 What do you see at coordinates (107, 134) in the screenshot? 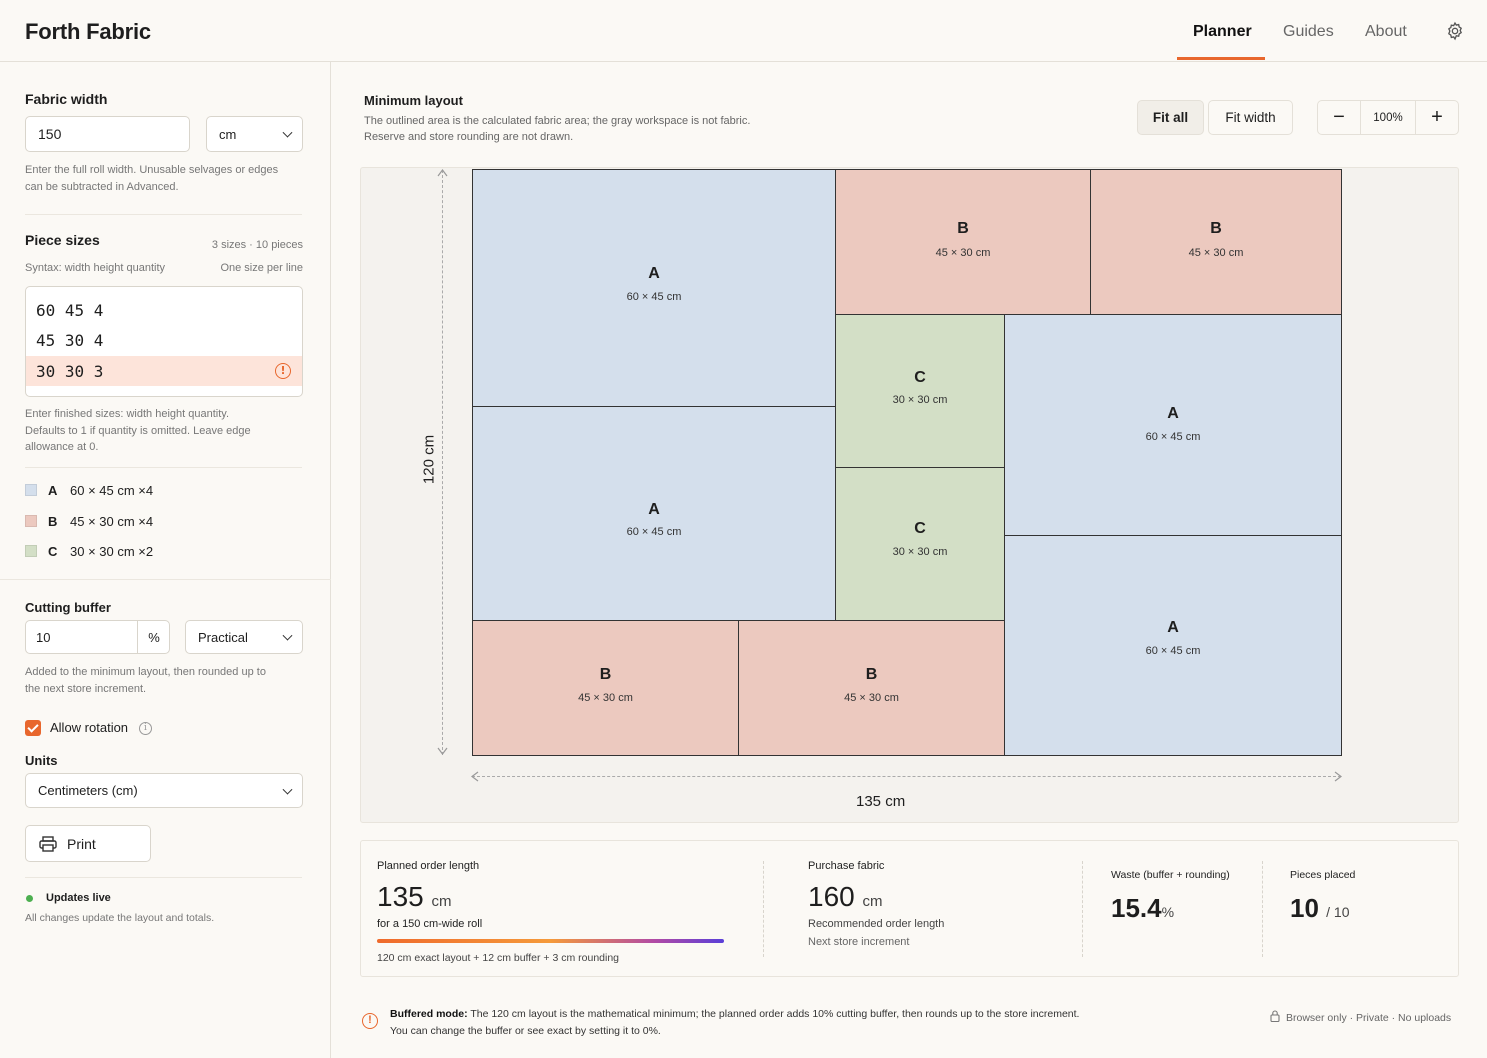
I see `fabric-width-input: 150` at bounding box center [107, 134].